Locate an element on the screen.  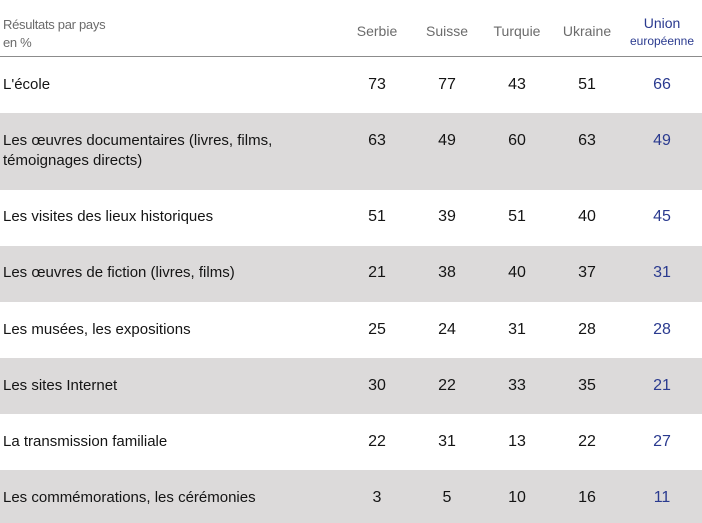
cell-ukraine: 63 is located at coordinates (587, 140).